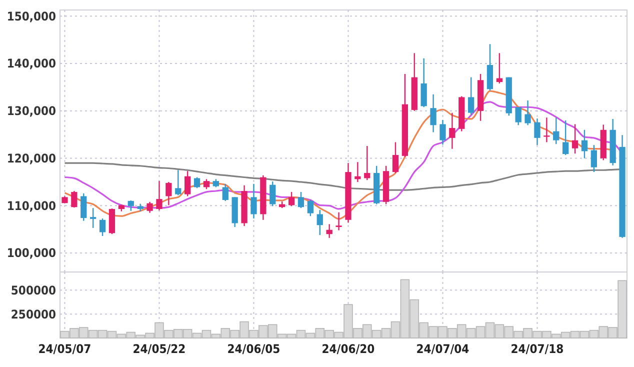 The width and height of the screenshot is (634, 367). Describe the element at coordinates (33, 290) in the screenshot. I see `y-tick-label: 500000` at that location.